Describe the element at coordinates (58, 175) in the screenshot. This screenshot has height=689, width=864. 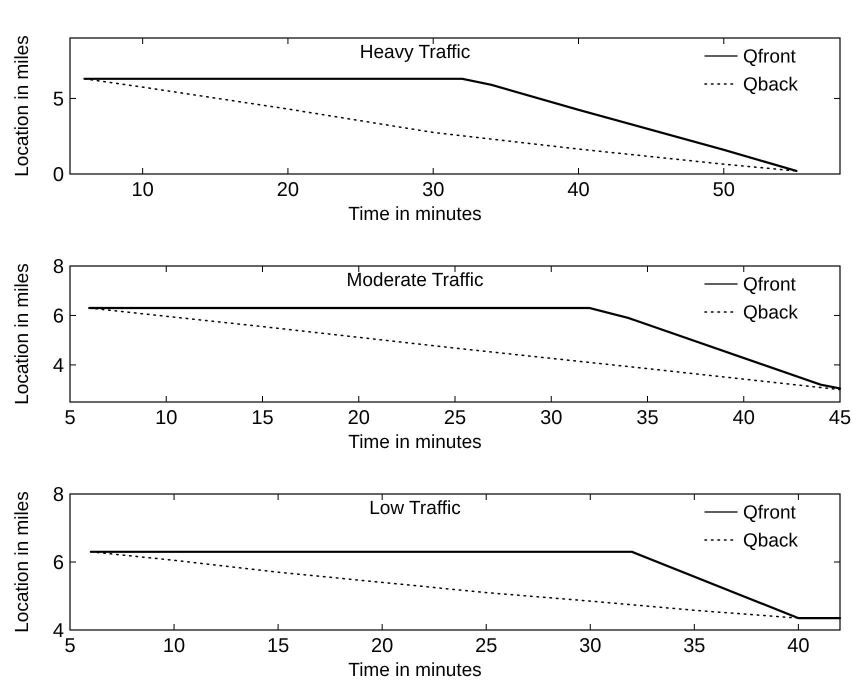
I see `y-tick-label: 0` at that location.